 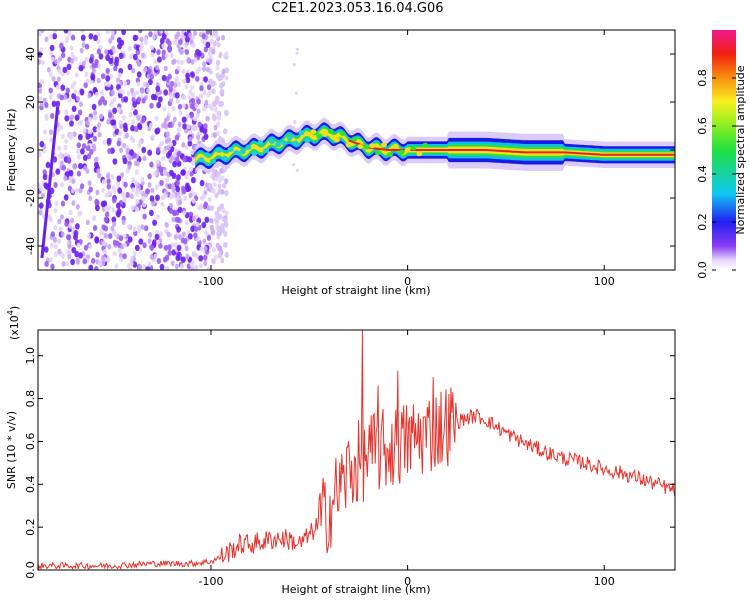 I want to click on top-x-axis-label: Height of straight line (km), so click(x=355, y=290).